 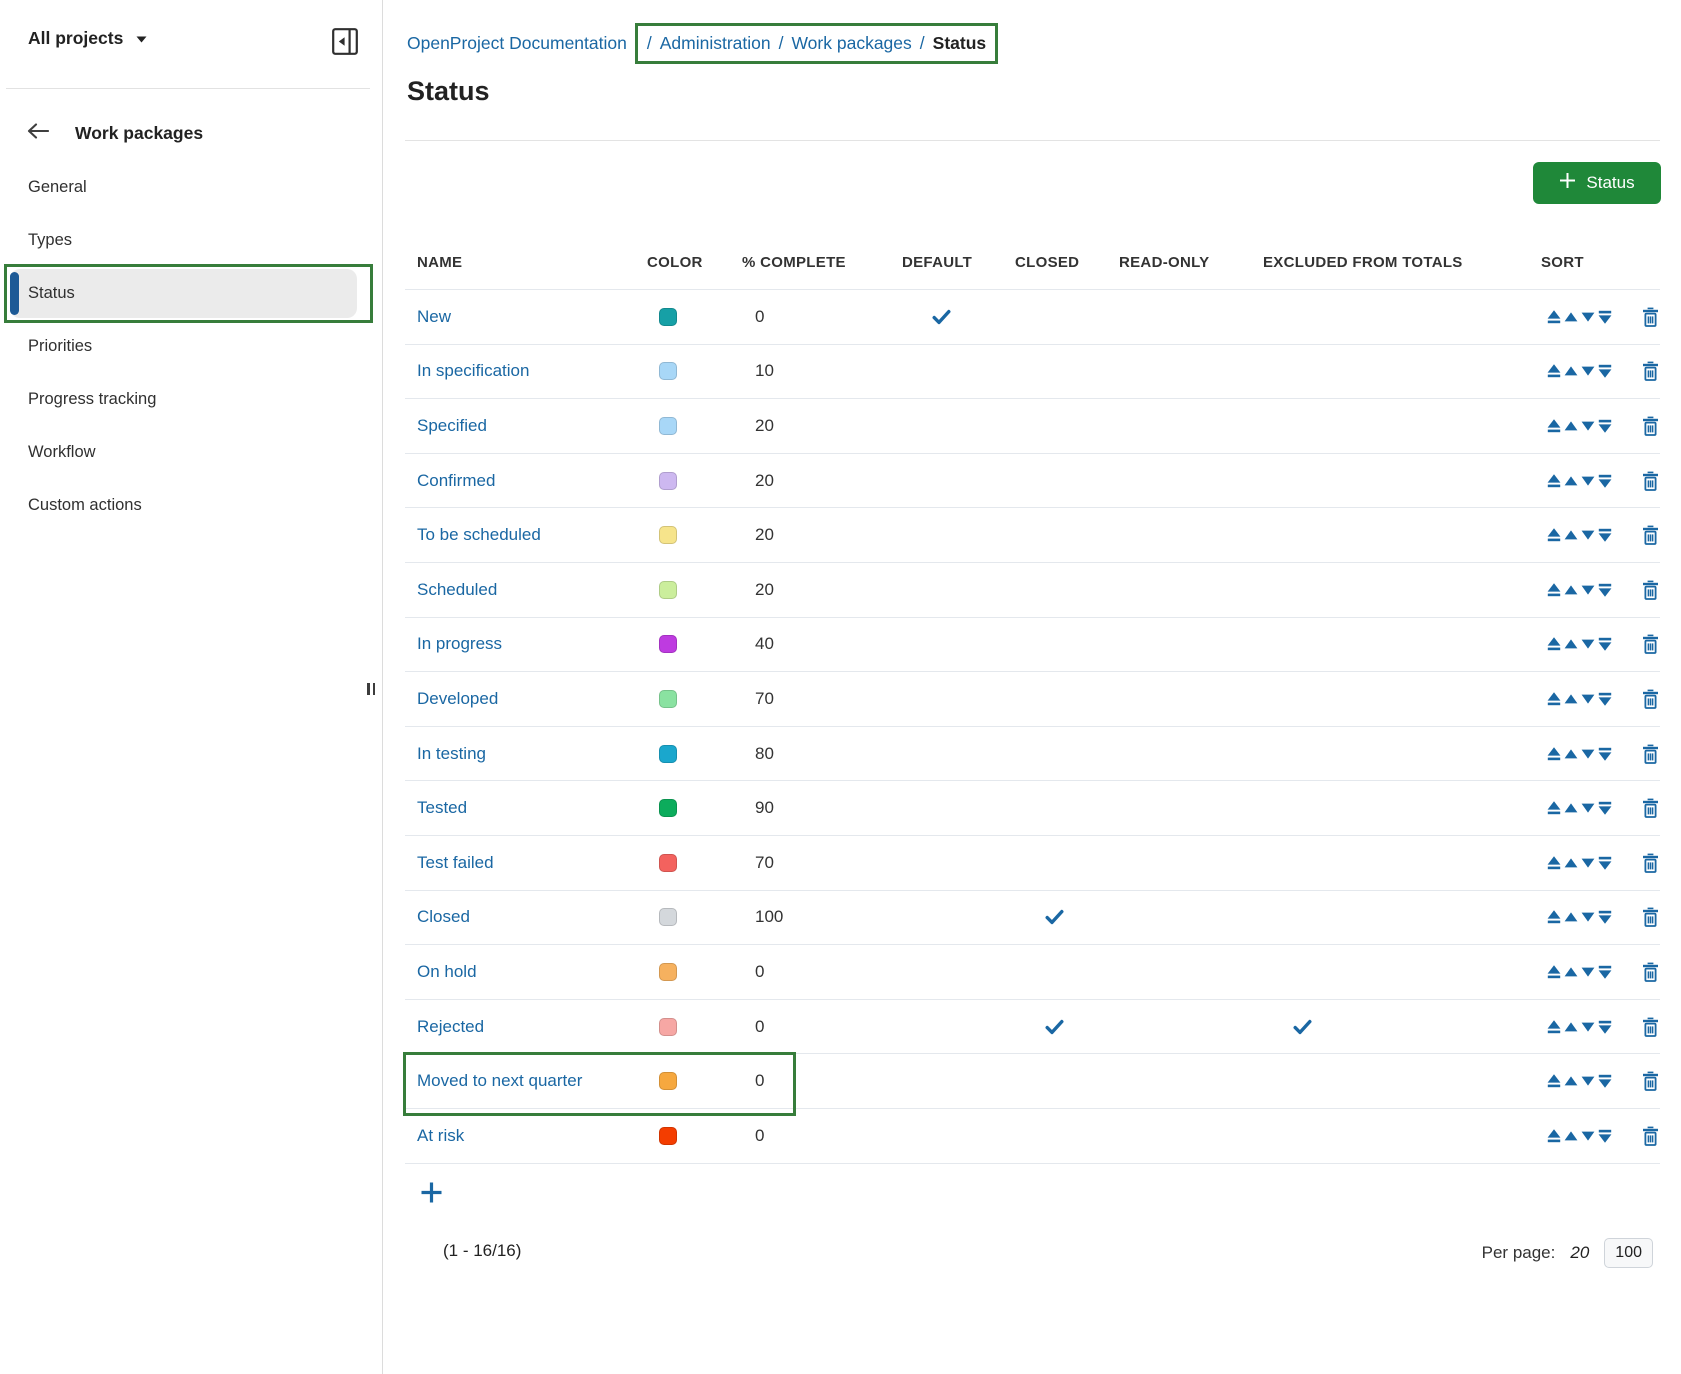 I want to click on breadcrumb-item-work-packages: Work packages, so click(x=851, y=43).